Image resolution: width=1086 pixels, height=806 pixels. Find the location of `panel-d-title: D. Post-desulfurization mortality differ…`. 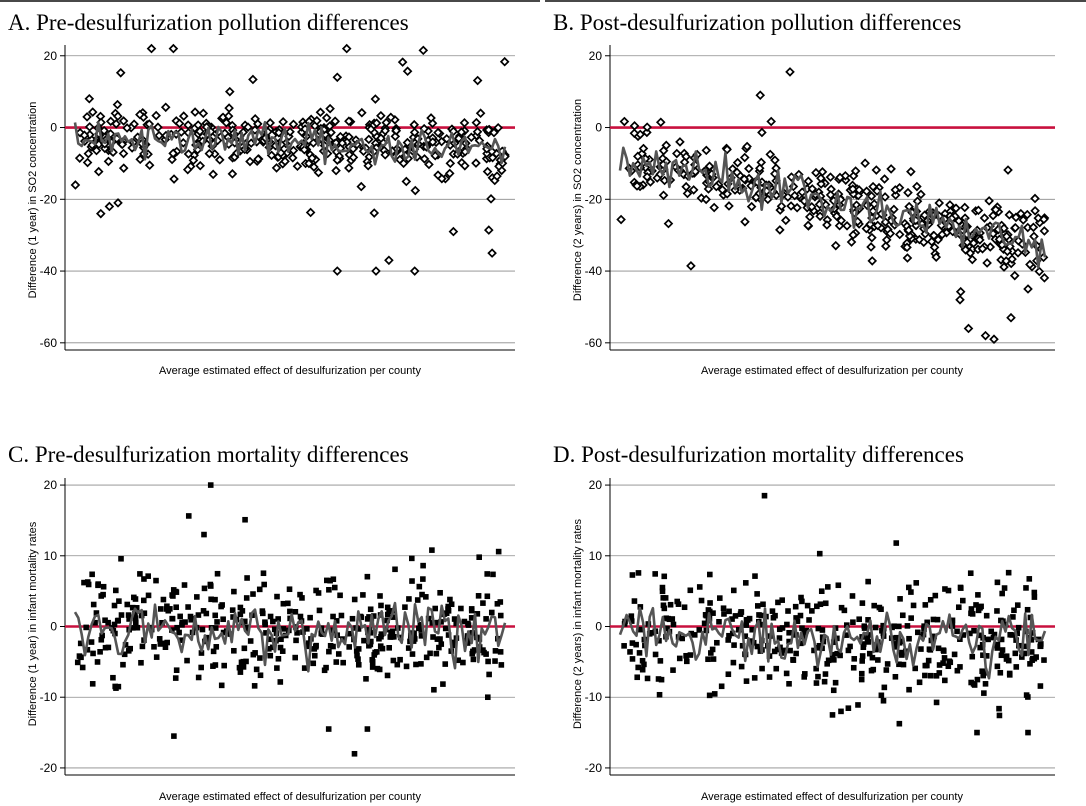

panel-d-title: D. Post-desulfurization mortality differ… is located at coordinates (758, 454).